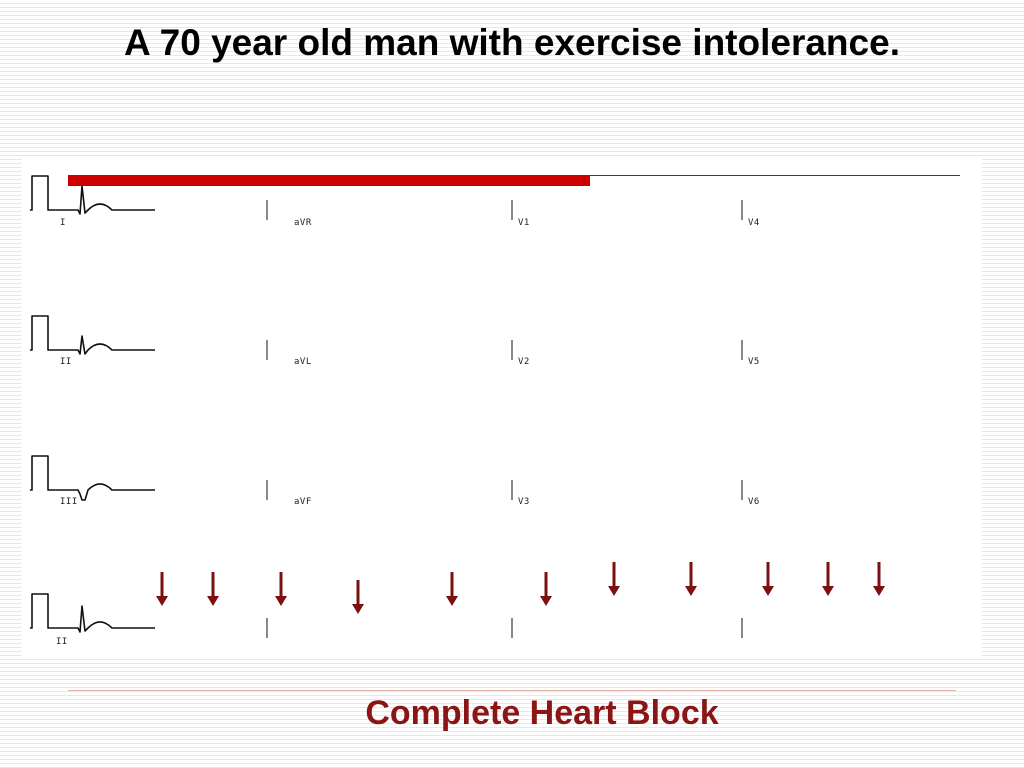 The width and height of the screenshot is (1024, 768). Describe the element at coordinates (63, 223) in the screenshot. I see `lead-label-i: I` at that location.